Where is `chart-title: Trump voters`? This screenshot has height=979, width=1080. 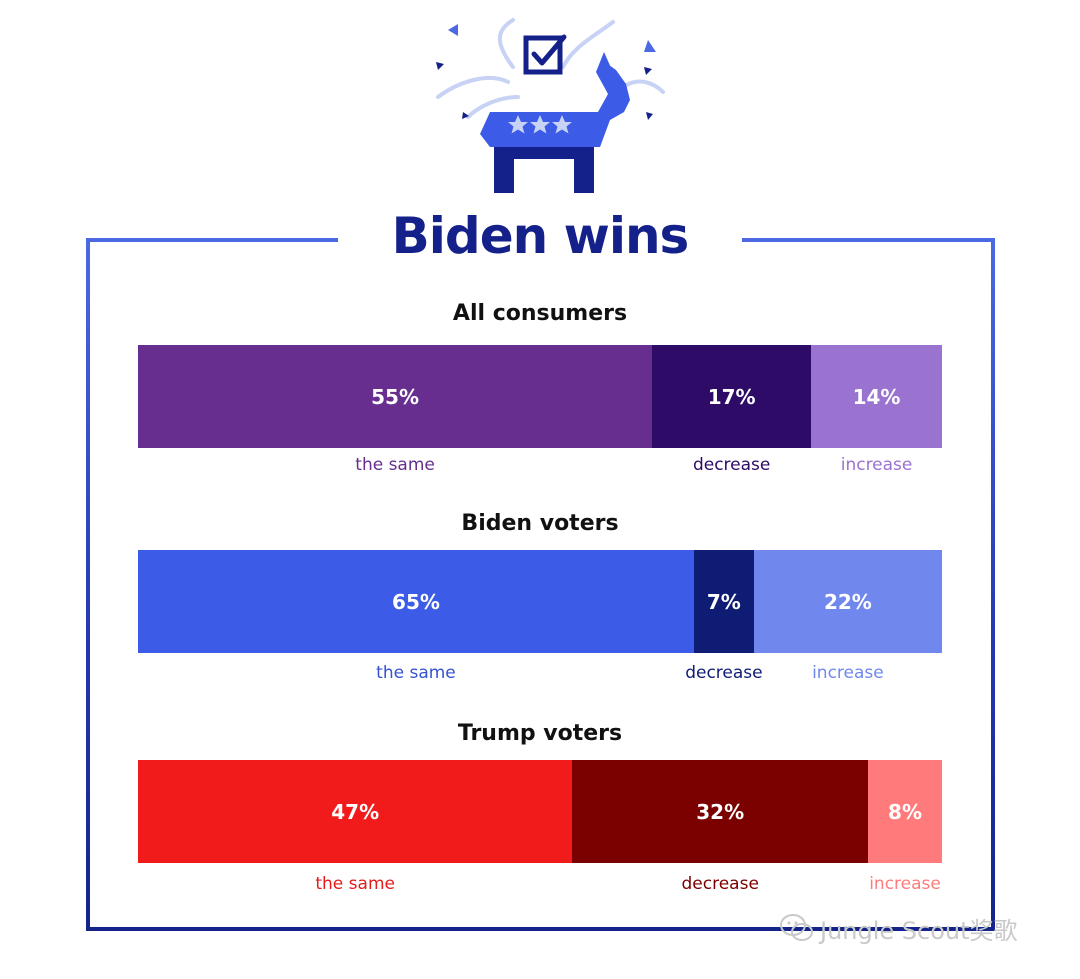 chart-title: Trump voters is located at coordinates (540, 733).